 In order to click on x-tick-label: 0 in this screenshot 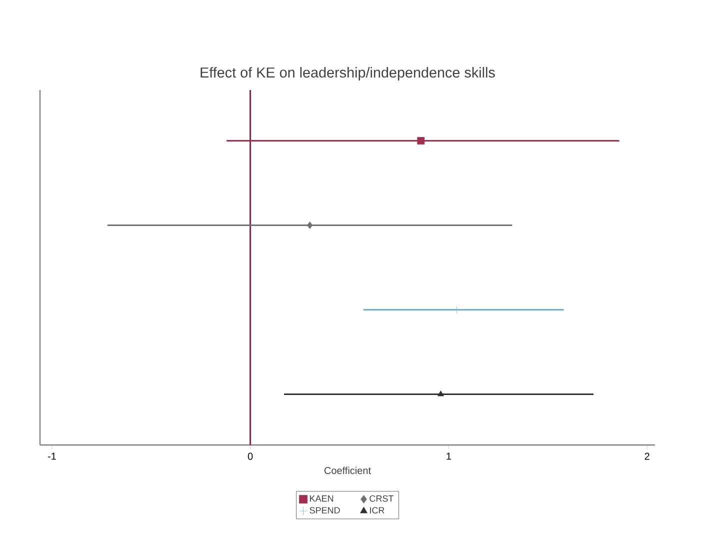, I will do `click(250, 456)`.